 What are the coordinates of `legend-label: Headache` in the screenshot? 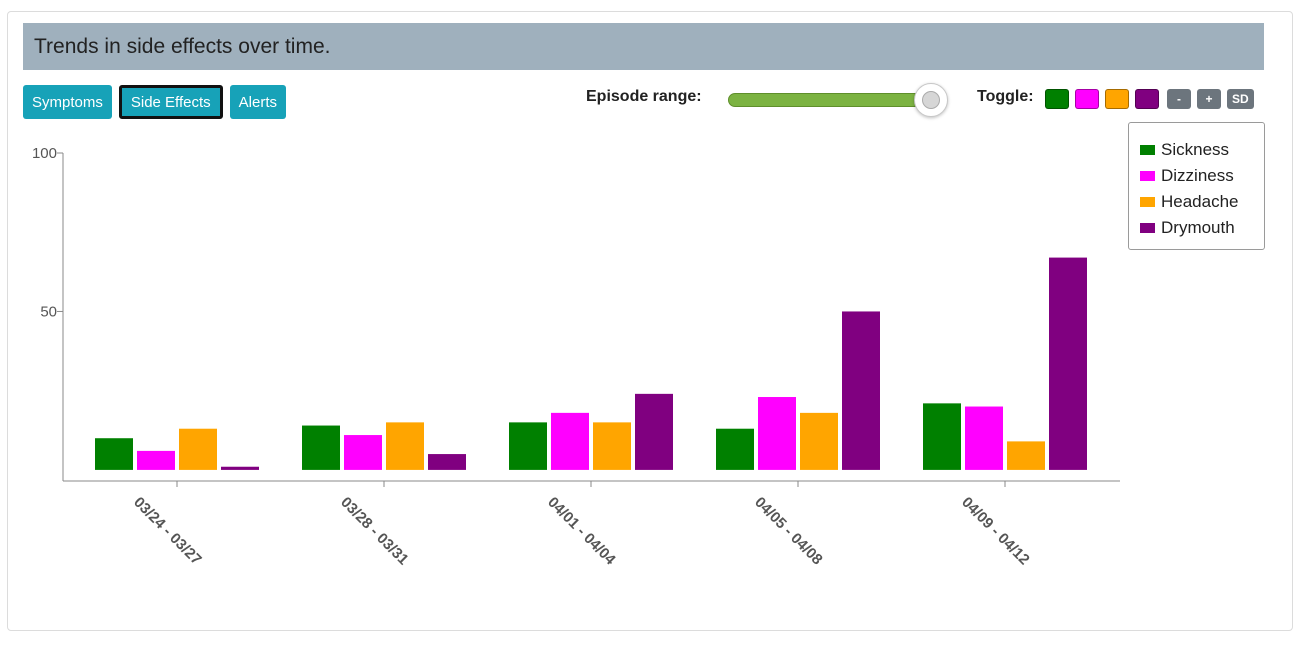 It's located at (1200, 201).